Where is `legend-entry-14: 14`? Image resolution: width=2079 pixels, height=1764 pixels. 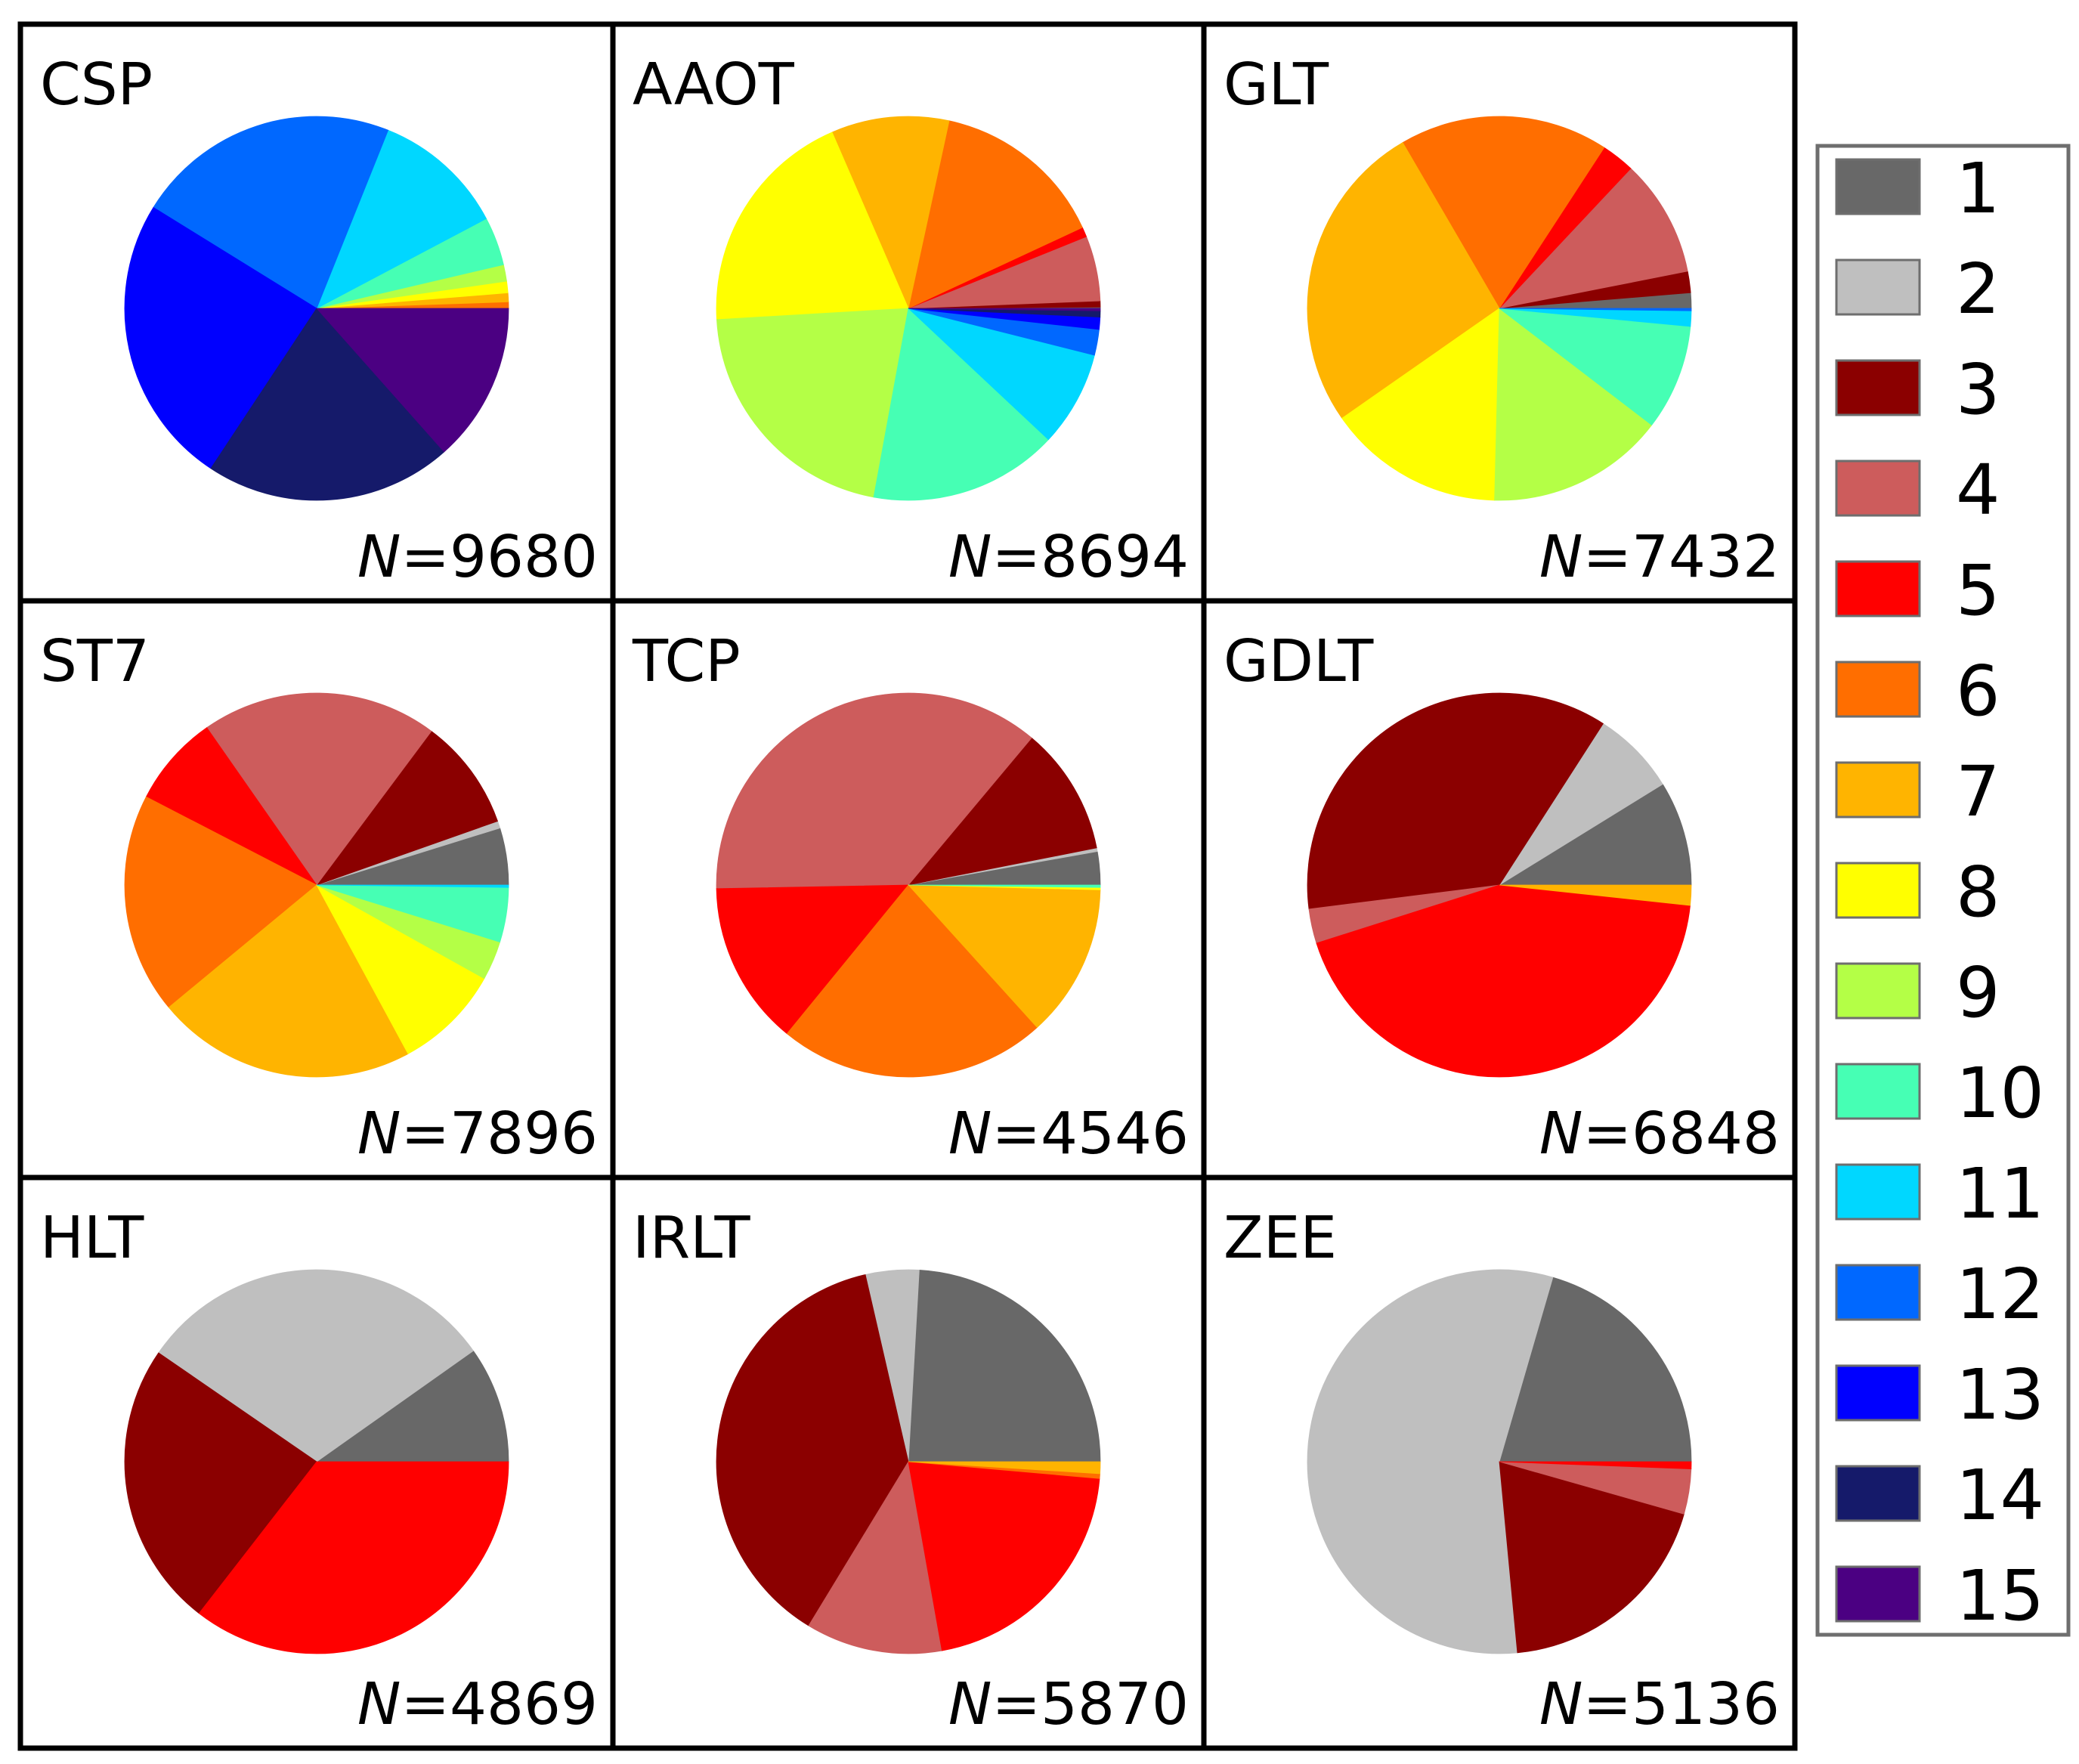
legend-entry-14: 14 is located at coordinates (1940, 1496).